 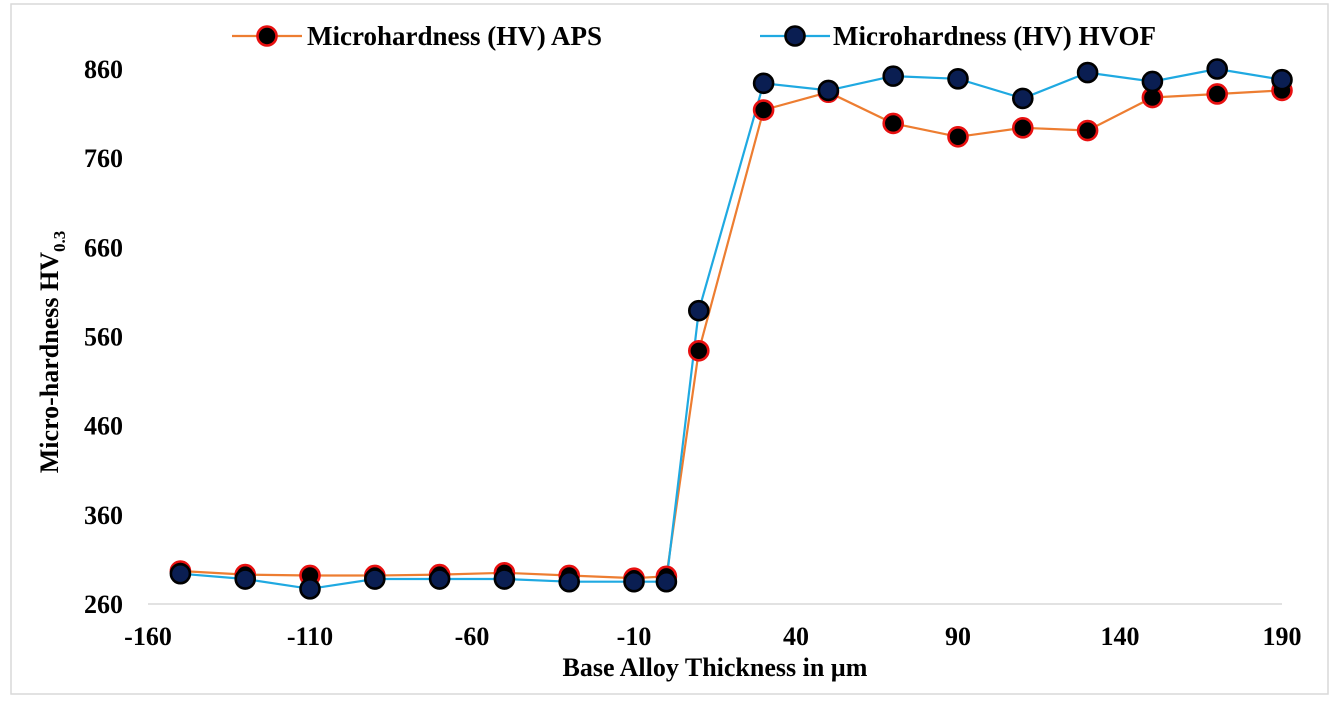 What do you see at coordinates (796, 636) in the screenshot?
I see `x-tick-label: 40` at bounding box center [796, 636].